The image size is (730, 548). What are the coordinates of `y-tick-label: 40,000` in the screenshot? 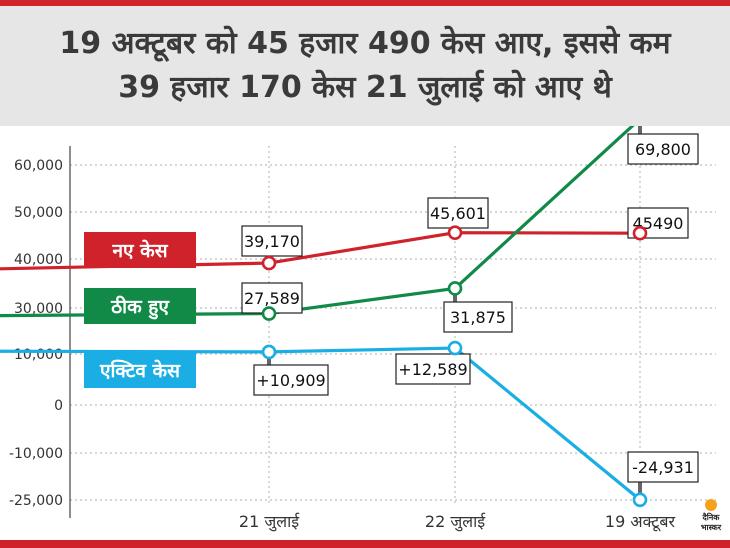 It's located at (38, 260).